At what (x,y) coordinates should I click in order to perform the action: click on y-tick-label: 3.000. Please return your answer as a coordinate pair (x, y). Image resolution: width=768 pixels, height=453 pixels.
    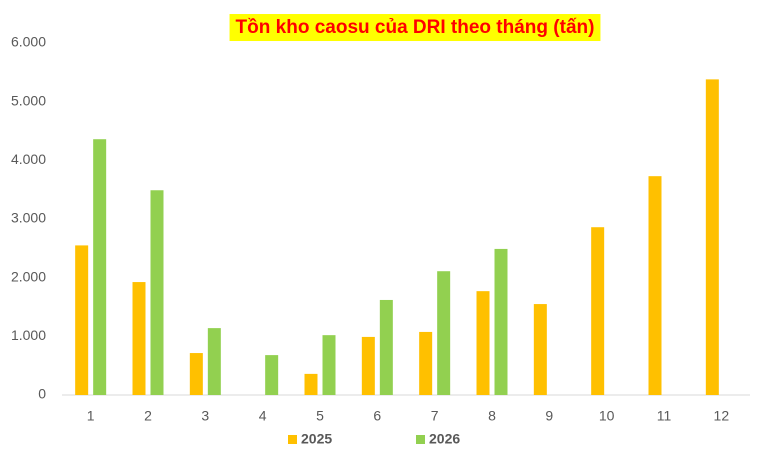
    Looking at the image, I should click on (28, 218).